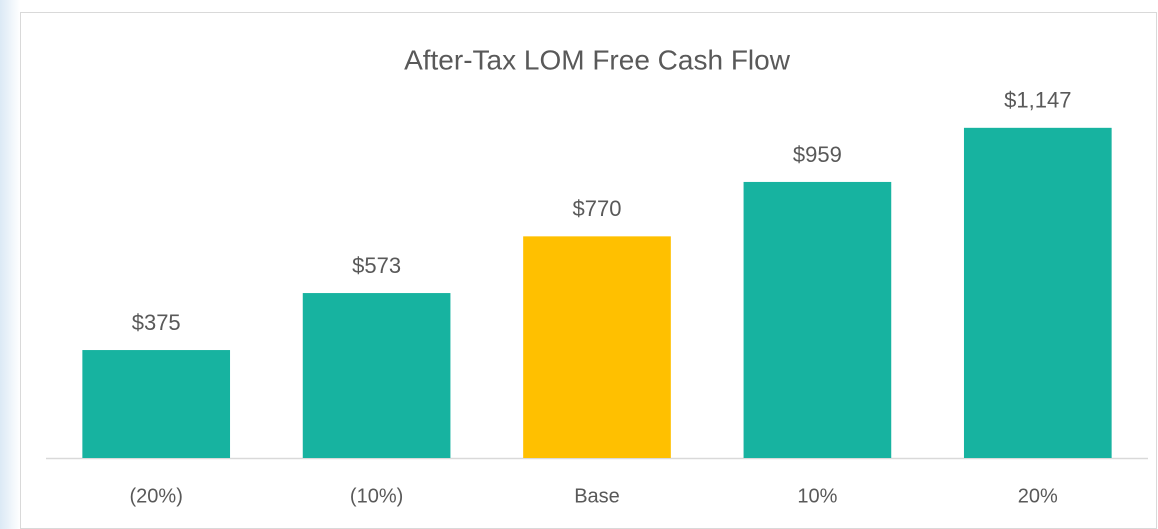  What do you see at coordinates (376, 496) in the screenshot?
I see `x-tick-label: (10%)` at bounding box center [376, 496].